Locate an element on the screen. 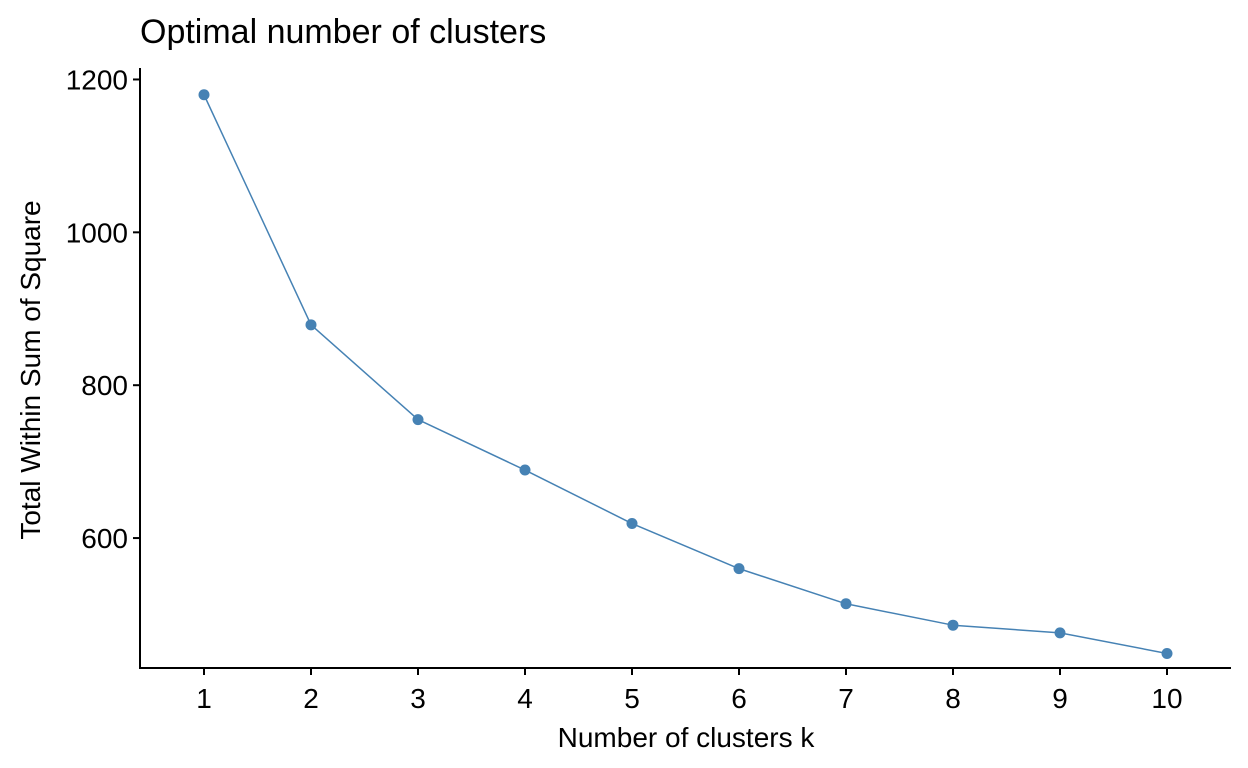 This screenshot has height=768, width=1248. y-axis-title: Total Within Sum of Square is located at coordinates (30, 369).